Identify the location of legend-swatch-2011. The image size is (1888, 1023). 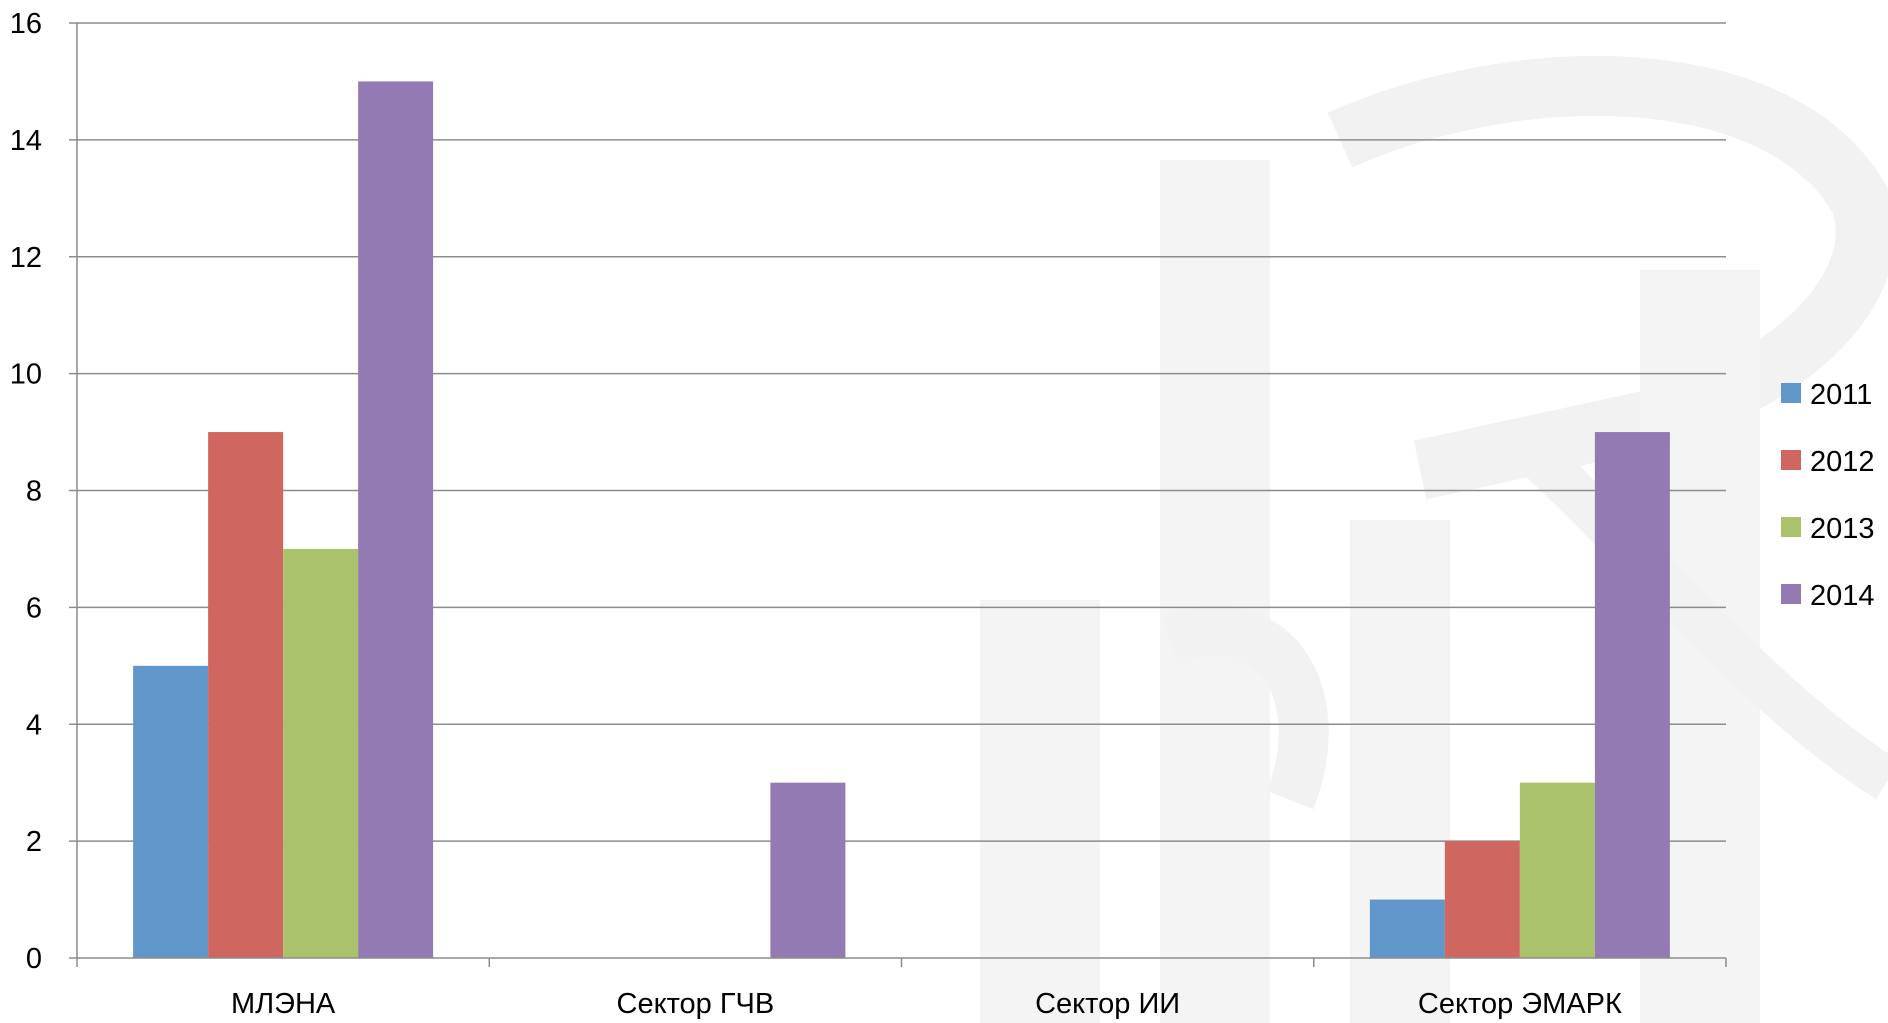
(1791, 393).